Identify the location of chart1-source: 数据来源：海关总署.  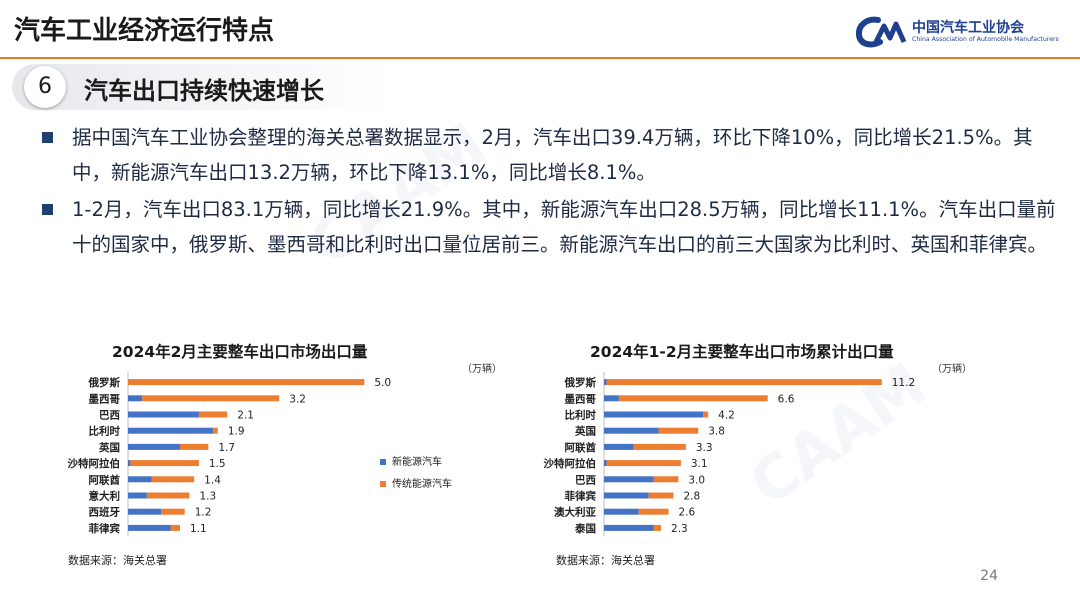
(117, 560).